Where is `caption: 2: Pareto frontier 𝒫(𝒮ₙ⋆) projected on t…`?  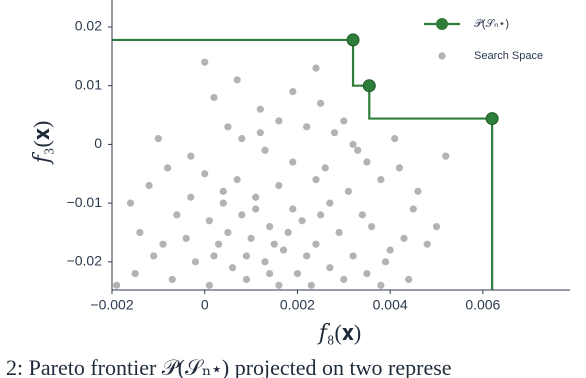 caption: 2: Pareto frontier 𝒫(𝒮ₙ⋆) projected on t… is located at coordinates (229, 366).